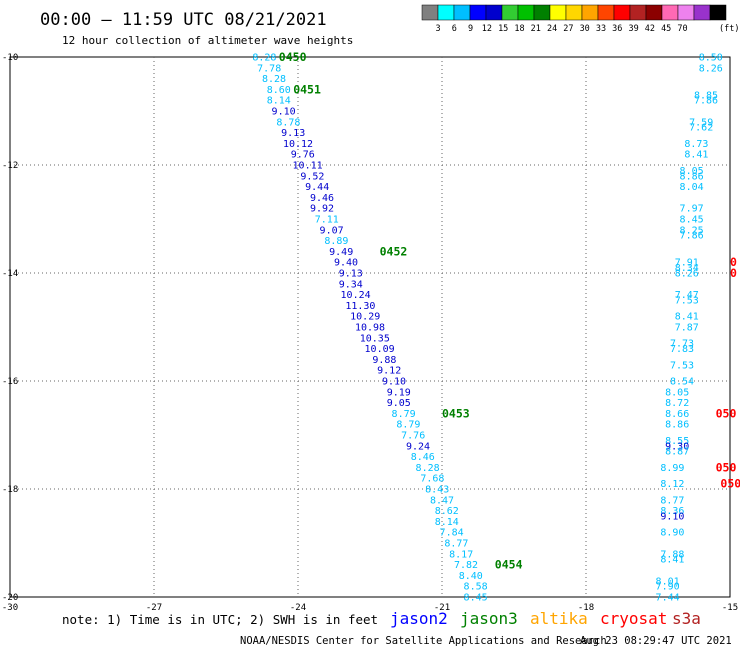  I want to click on swh-value: 9.07, so click(332, 230).